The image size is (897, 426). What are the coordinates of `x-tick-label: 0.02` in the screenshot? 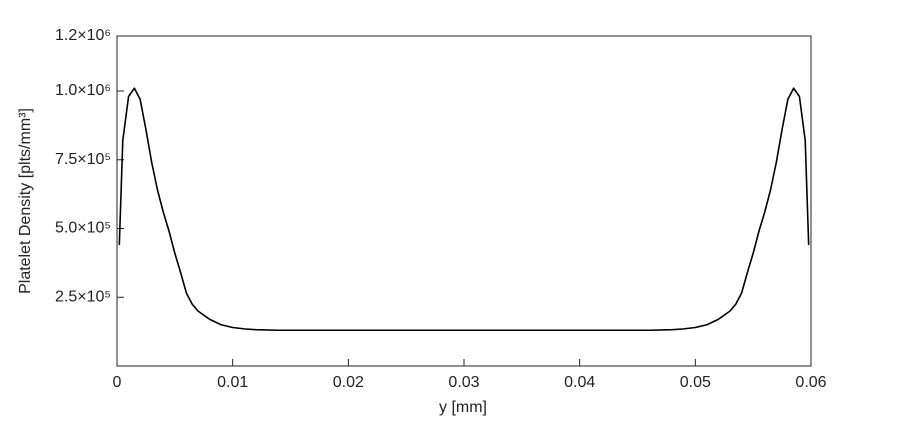 It's located at (348, 382).